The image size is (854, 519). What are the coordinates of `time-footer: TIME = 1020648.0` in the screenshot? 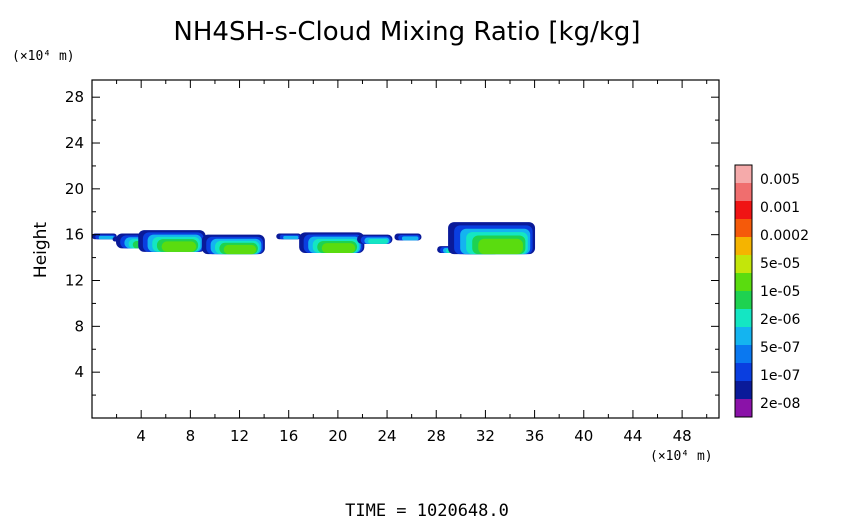 It's located at (427, 510).